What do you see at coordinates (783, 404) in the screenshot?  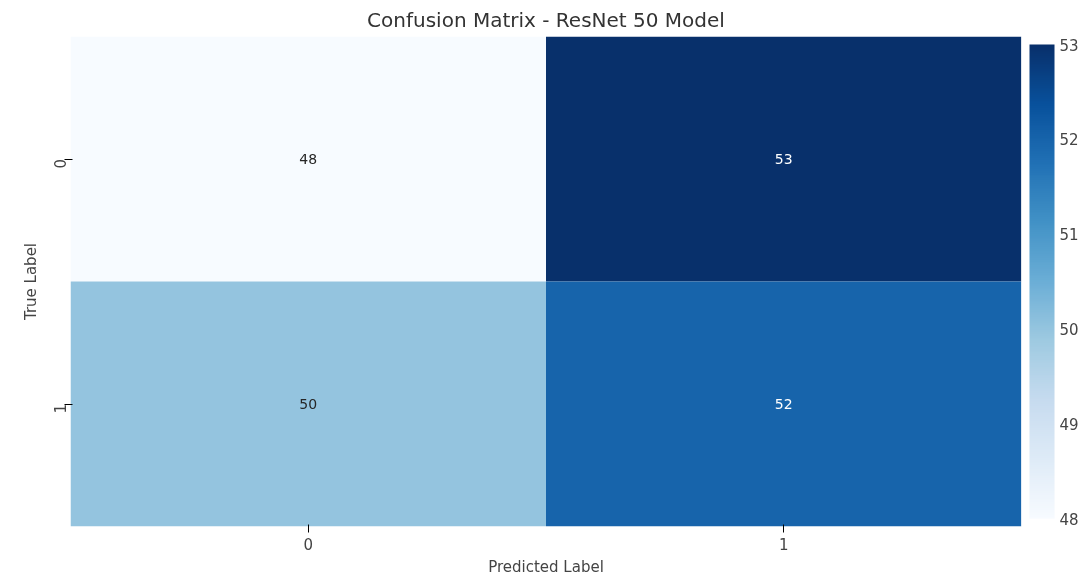 I see `data-label: 52` at bounding box center [783, 404].